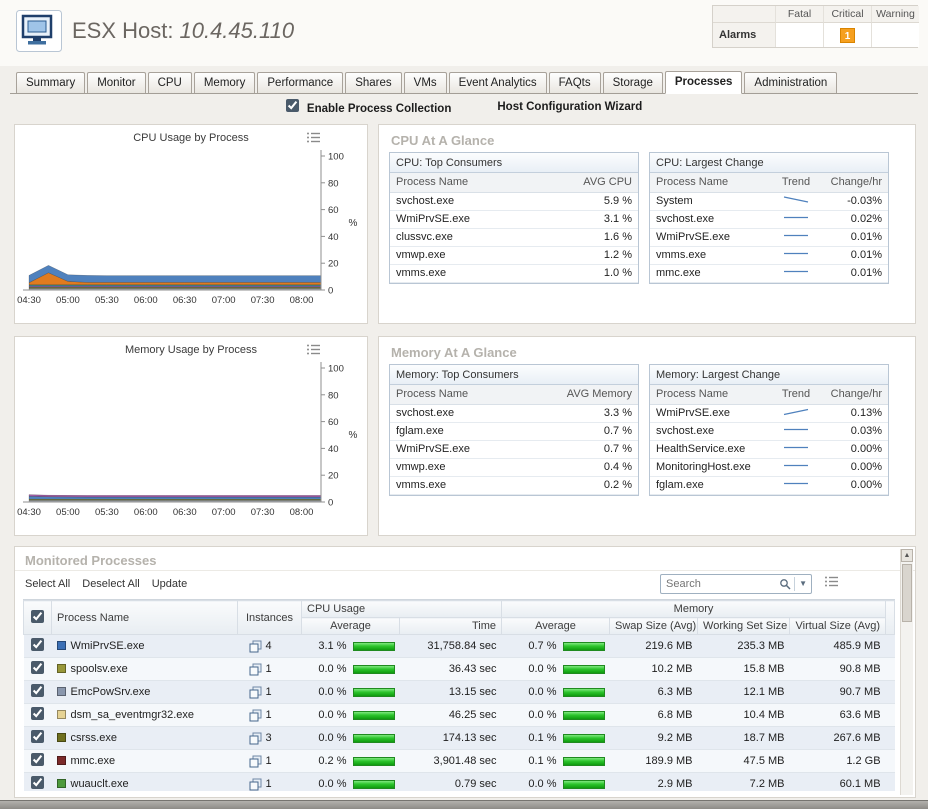 This screenshot has height=809, width=928. What do you see at coordinates (890, 781) in the screenshot?
I see `filler-cell` at bounding box center [890, 781].